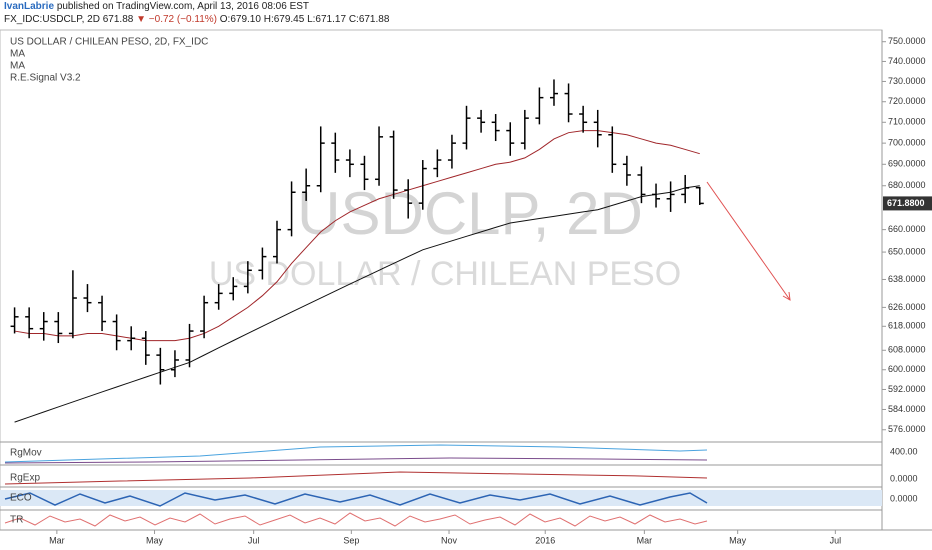  What do you see at coordinates (907, 326) in the screenshot?
I see `y-tick-label: 618.0000` at bounding box center [907, 326].